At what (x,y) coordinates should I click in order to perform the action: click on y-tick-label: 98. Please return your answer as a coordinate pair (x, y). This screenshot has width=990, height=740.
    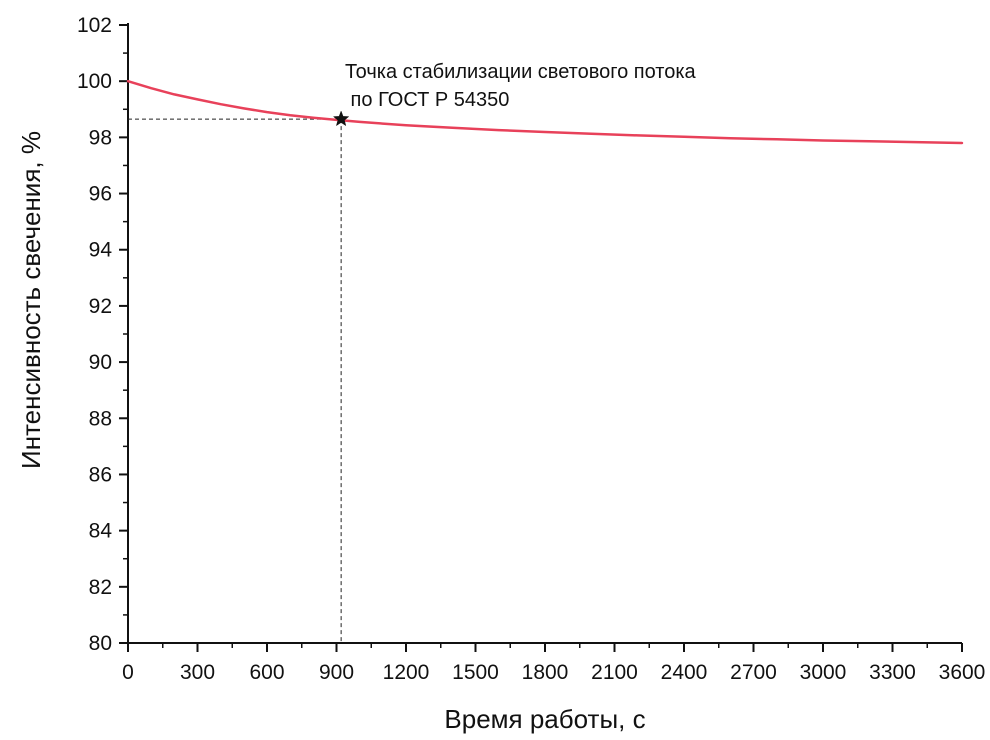
    Looking at the image, I should click on (100, 137).